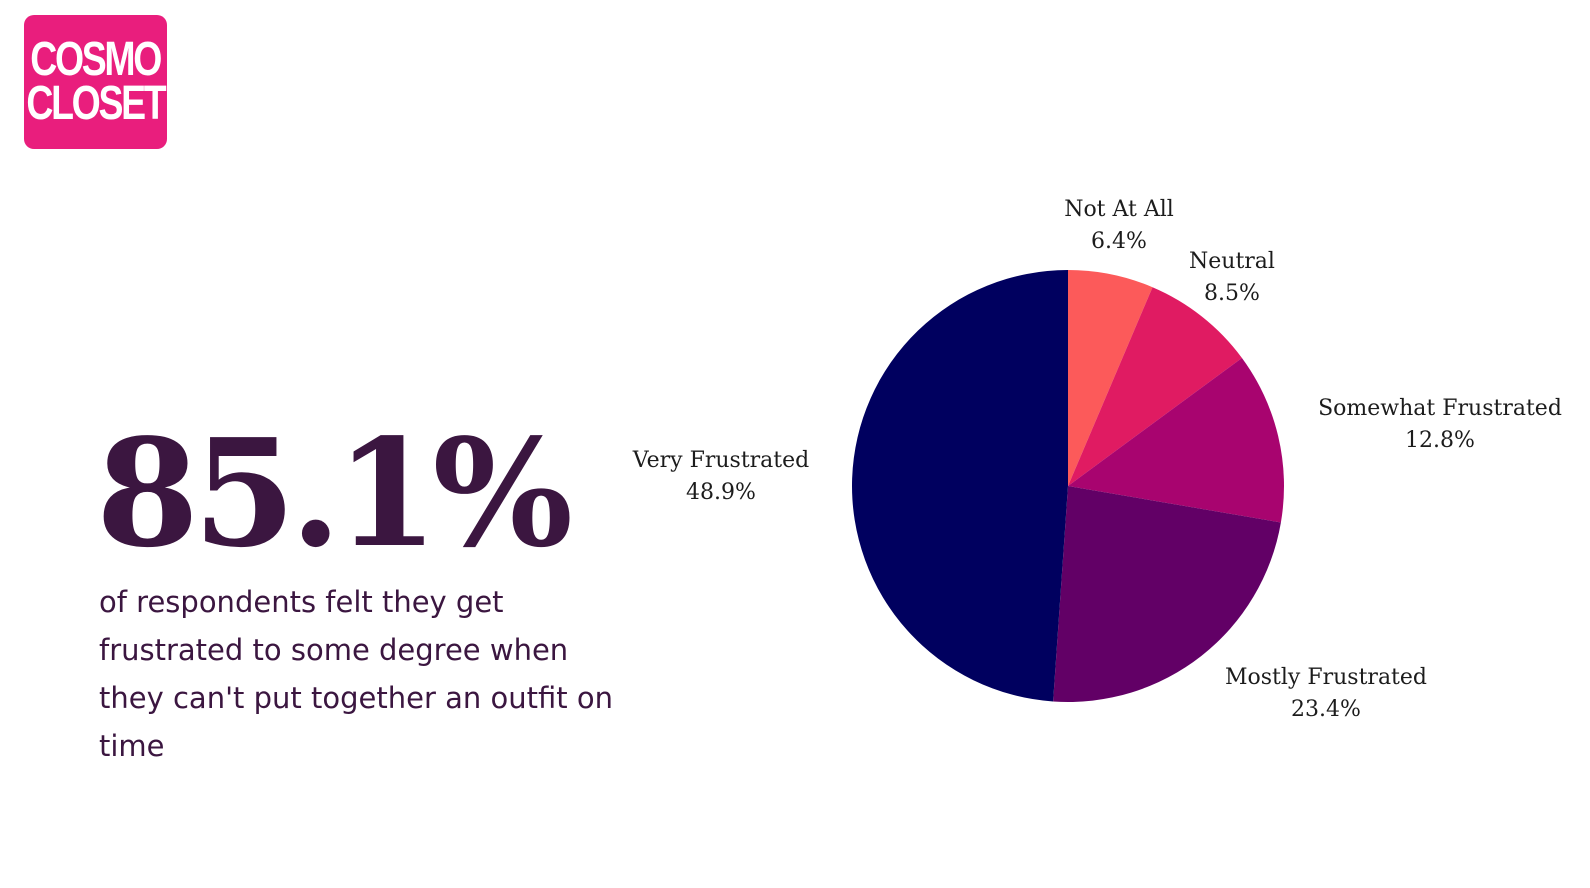 The width and height of the screenshot is (1590, 888). I want to click on logo-text-line-2: CLOSET, so click(96, 103).